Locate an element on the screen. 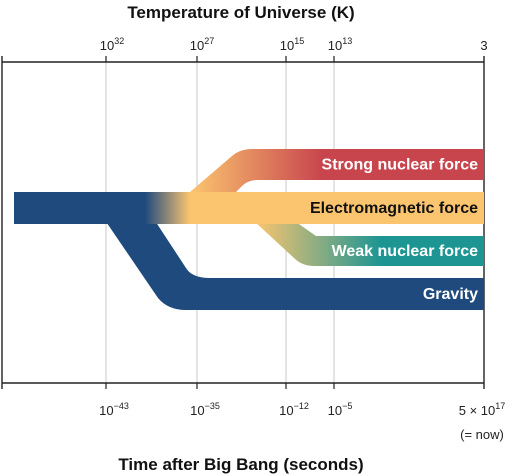 The width and height of the screenshot is (526, 476). electromagnetic-force-label: Electromagnetic force is located at coordinates (394, 208).